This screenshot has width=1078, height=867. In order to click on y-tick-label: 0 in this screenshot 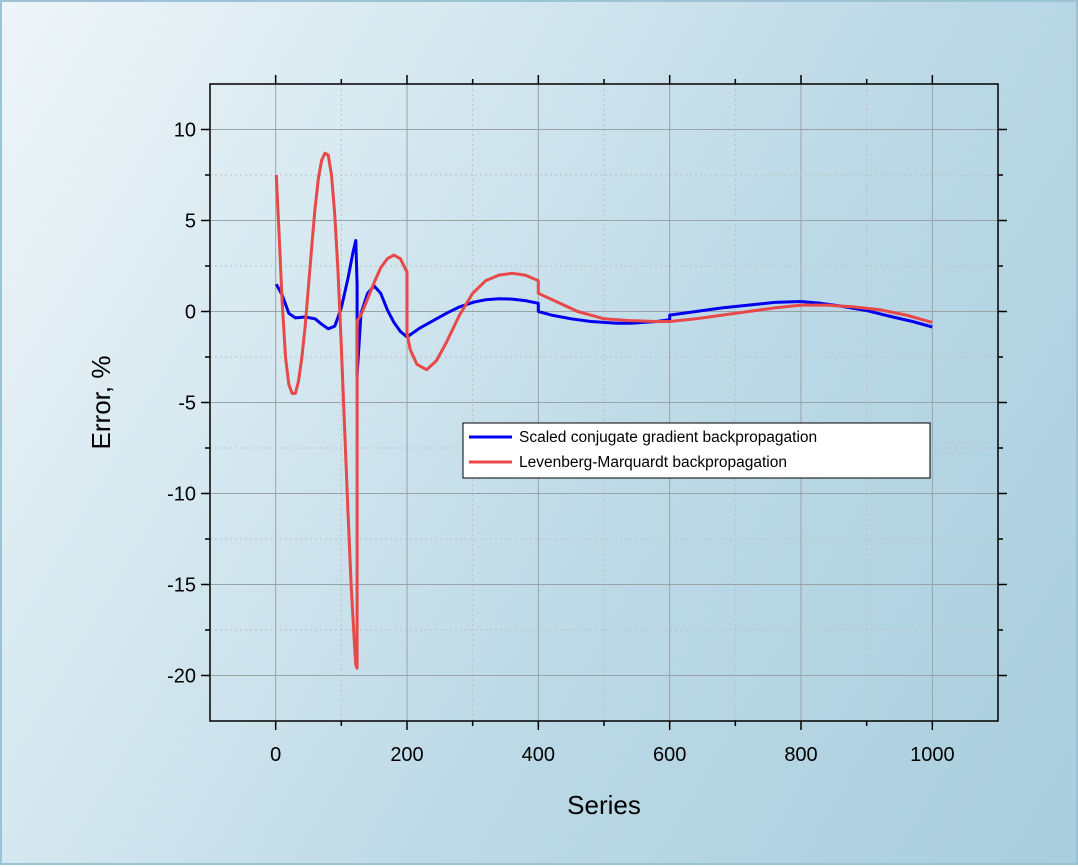, I will do `click(190, 313)`.